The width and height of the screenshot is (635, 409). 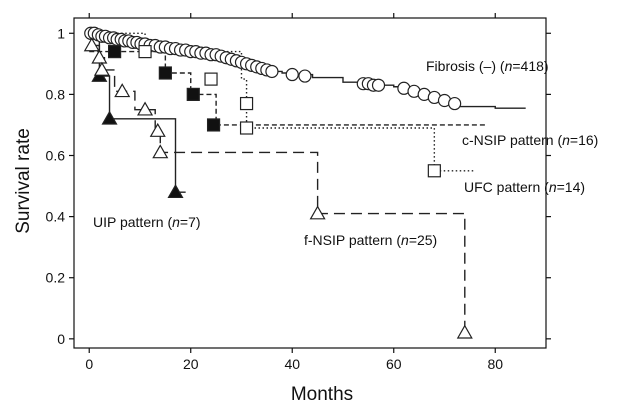 I want to click on series-label: Fibrosis (–) (n=418), so click(x=487, y=66).